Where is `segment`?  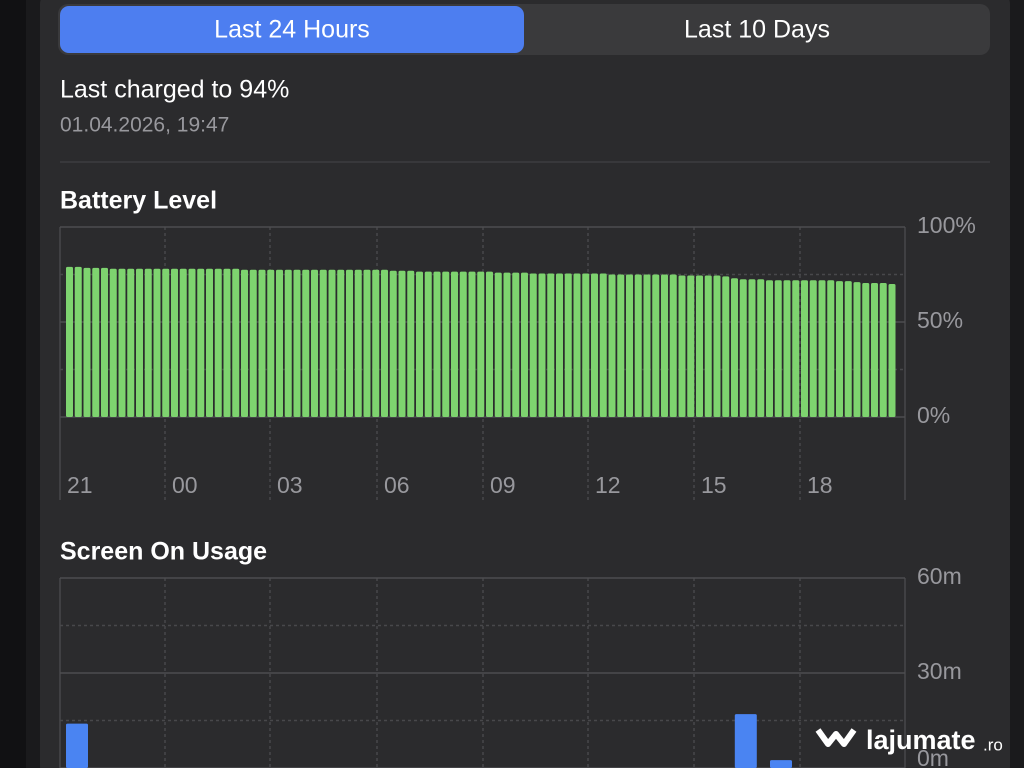
segment is located at coordinates (757, 29).